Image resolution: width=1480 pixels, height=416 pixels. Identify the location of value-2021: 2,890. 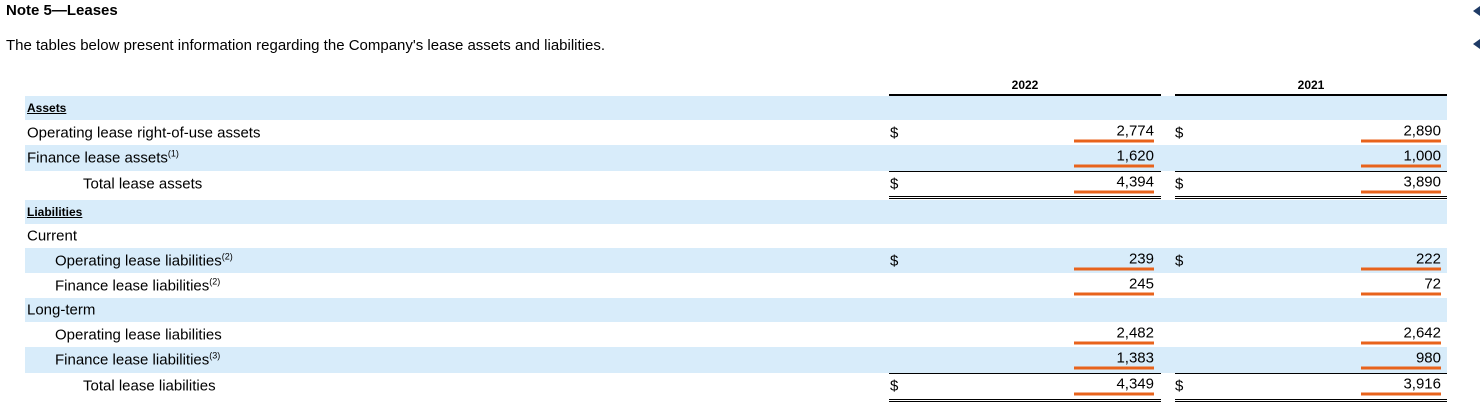
(1401, 132).